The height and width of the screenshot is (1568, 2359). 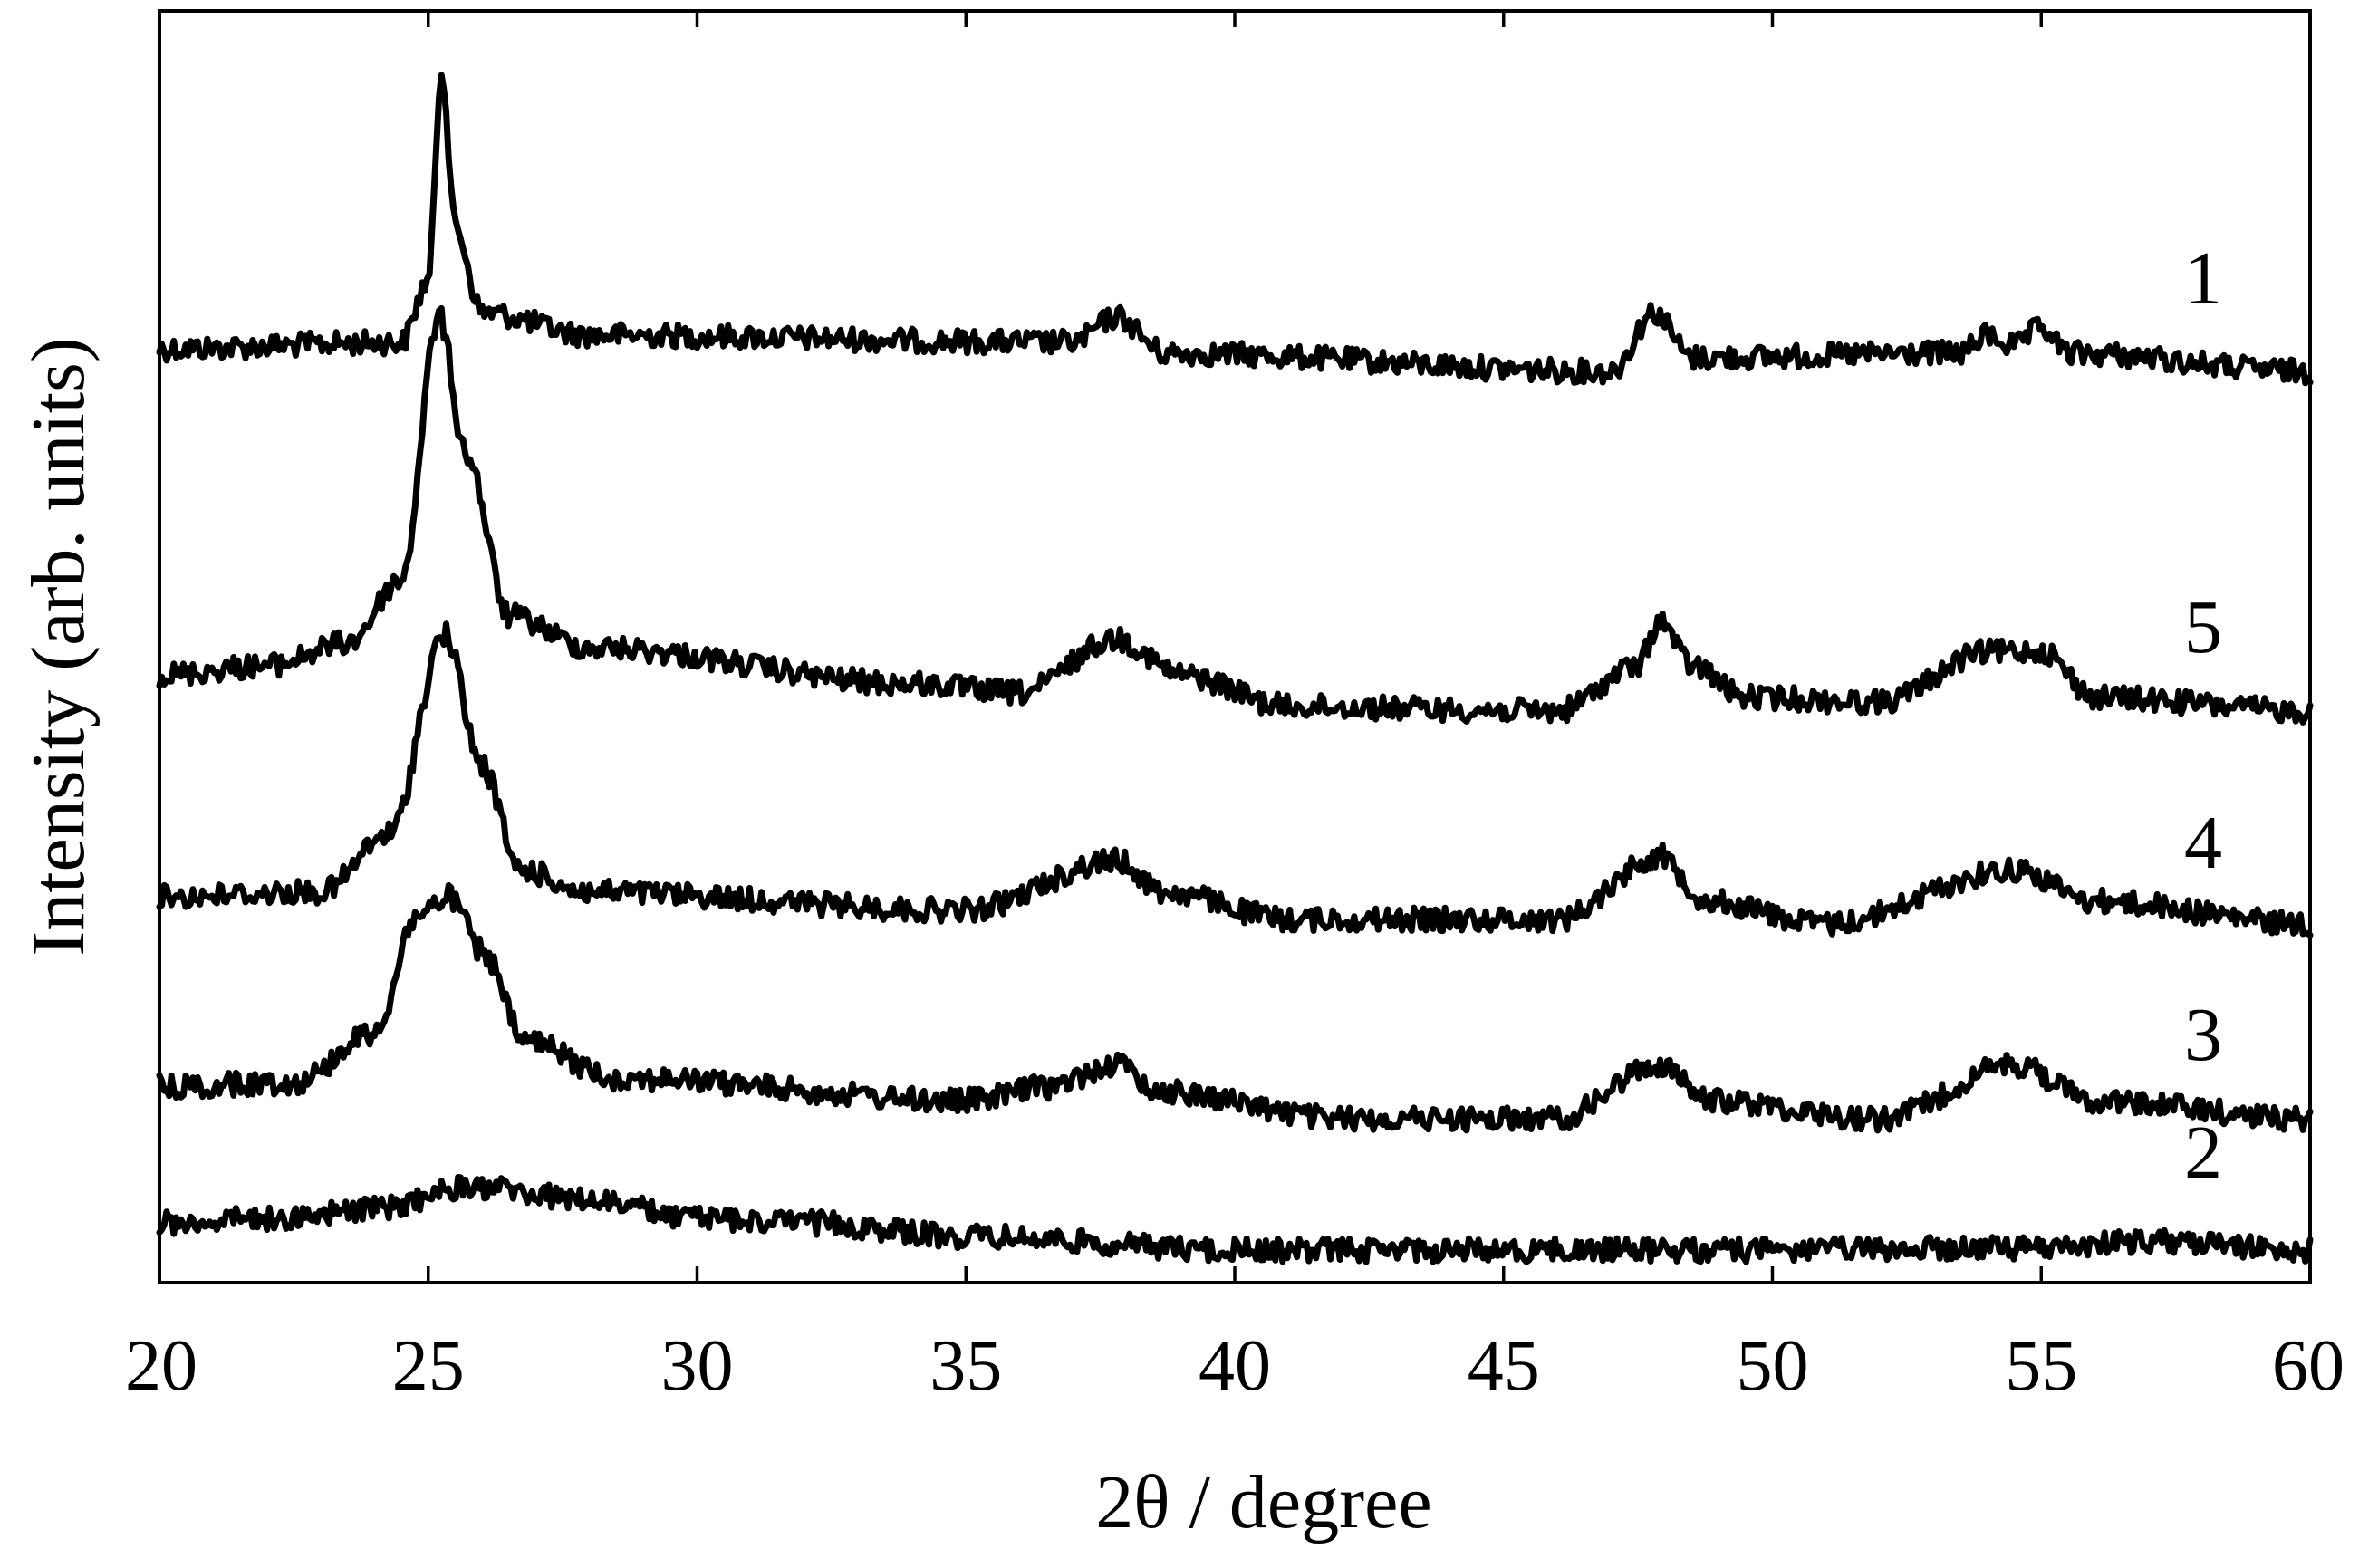 I want to click on x-tick-label: 40, so click(x=1235, y=1366).